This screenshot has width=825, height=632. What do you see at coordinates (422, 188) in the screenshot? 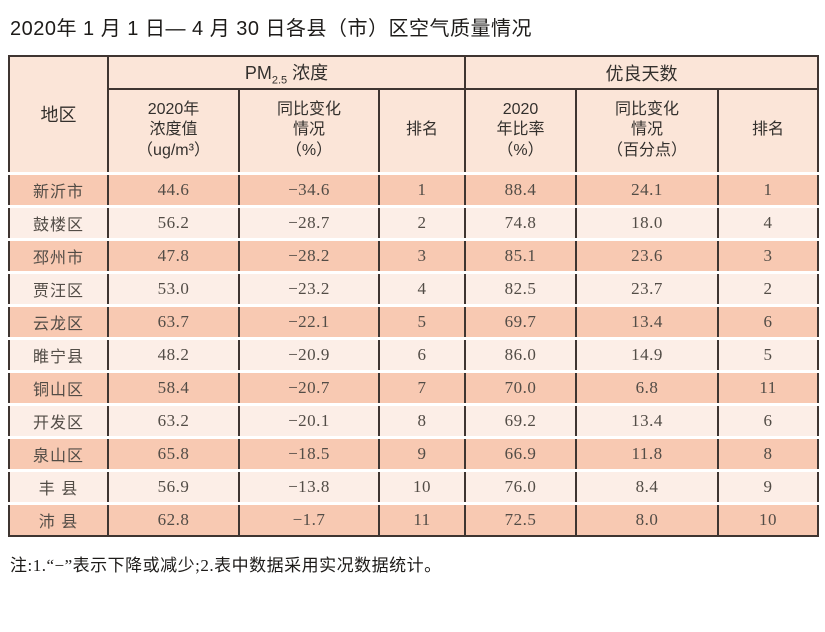
I see `pm-rank-cell: 1` at bounding box center [422, 188].